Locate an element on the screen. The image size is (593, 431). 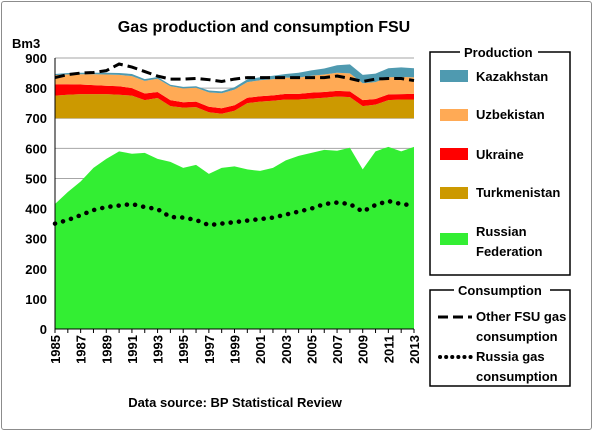
y-tick-labels: 0 100 200 300 400 500 600 700 800 900 is located at coordinates (36, 194).